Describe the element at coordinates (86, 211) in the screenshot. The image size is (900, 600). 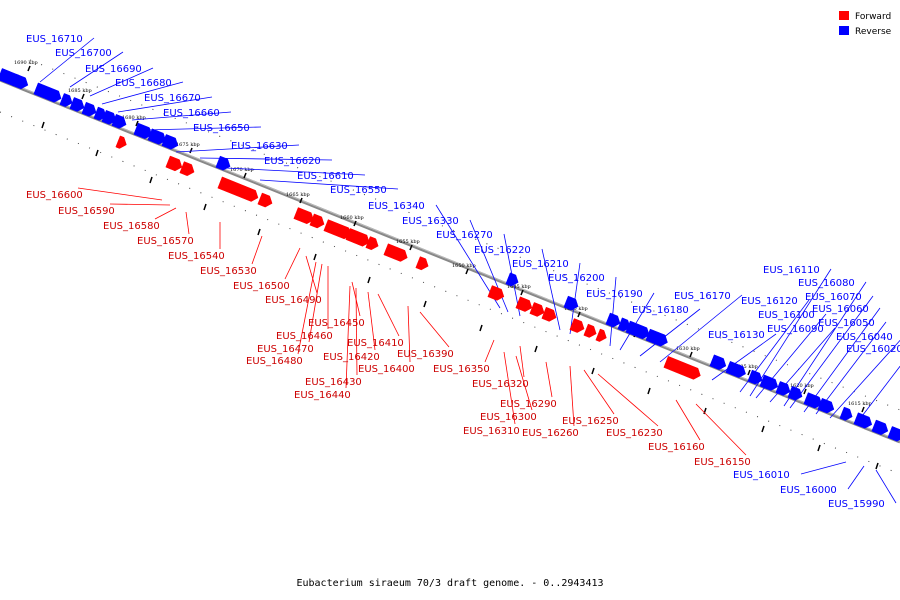
I see `forward-gene-label: EUS_16590` at that location.